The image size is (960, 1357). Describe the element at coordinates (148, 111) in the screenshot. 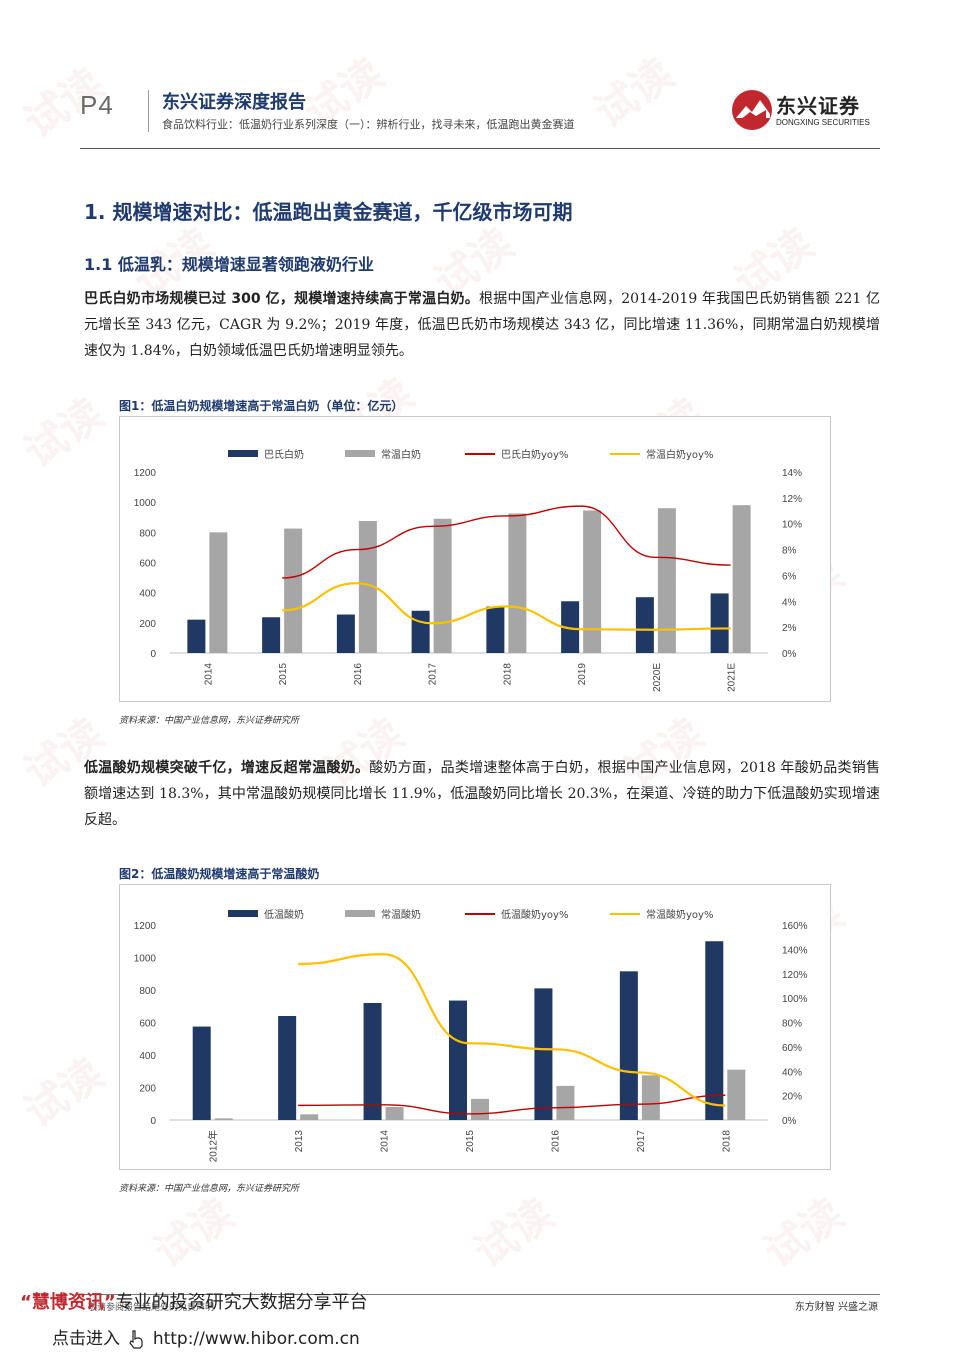

I see `header-divider` at that location.